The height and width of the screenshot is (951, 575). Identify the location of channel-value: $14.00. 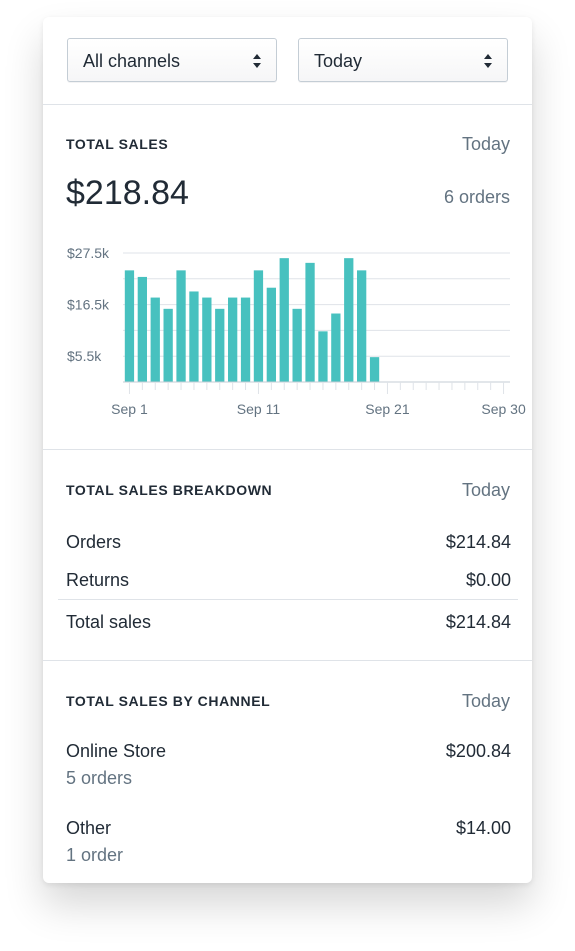
(483, 828).